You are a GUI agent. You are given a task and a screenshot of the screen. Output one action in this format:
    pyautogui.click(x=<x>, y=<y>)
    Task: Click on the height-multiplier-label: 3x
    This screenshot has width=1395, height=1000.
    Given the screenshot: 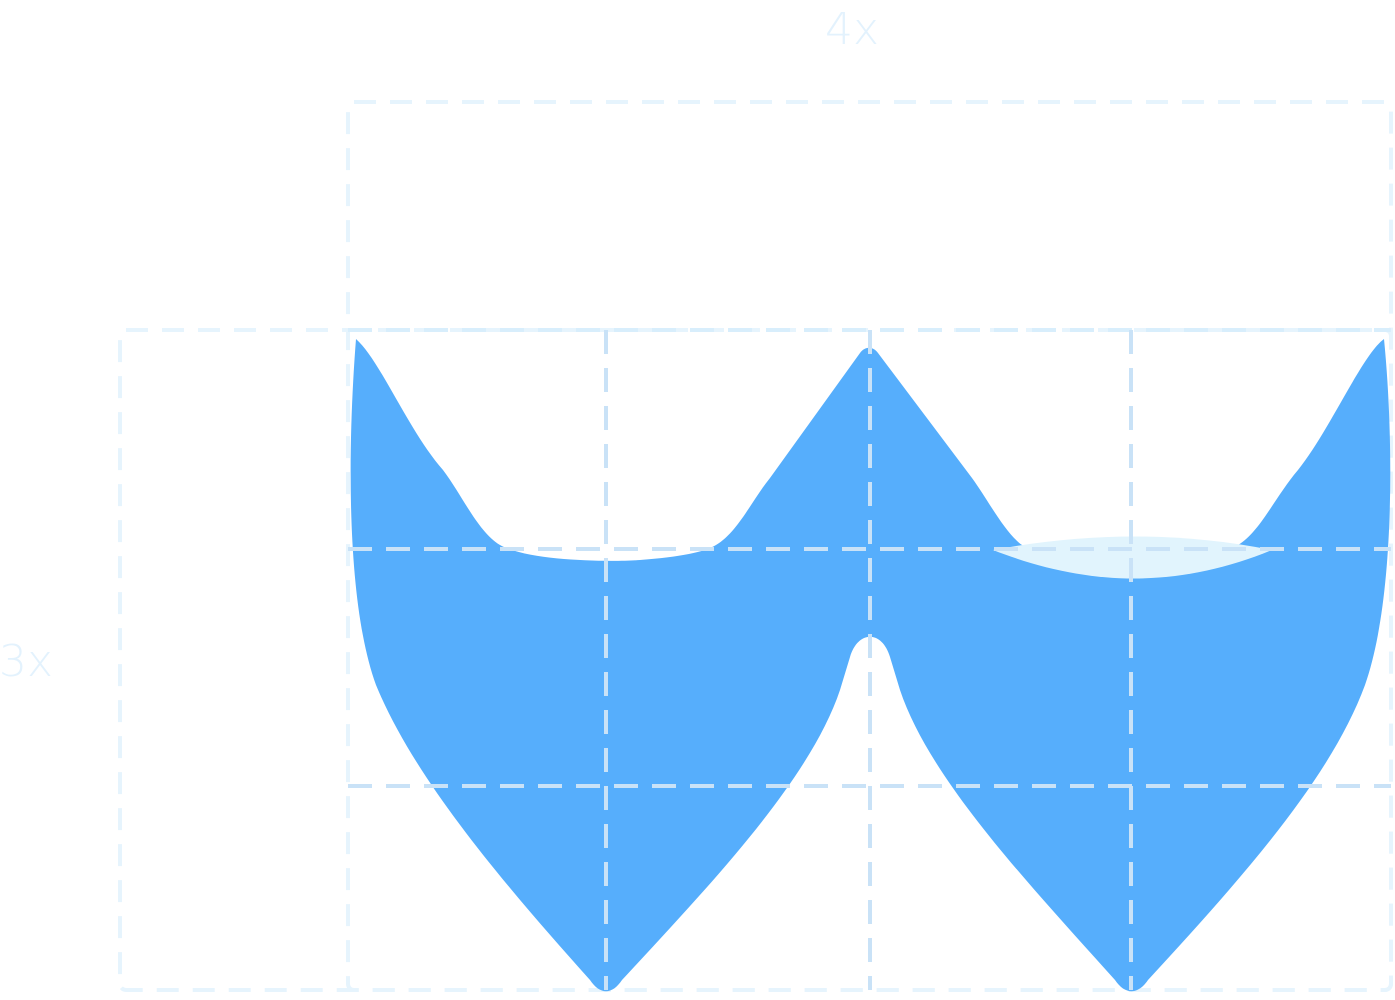 What is the action you would take?
    pyautogui.click(x=26, y=661)
    